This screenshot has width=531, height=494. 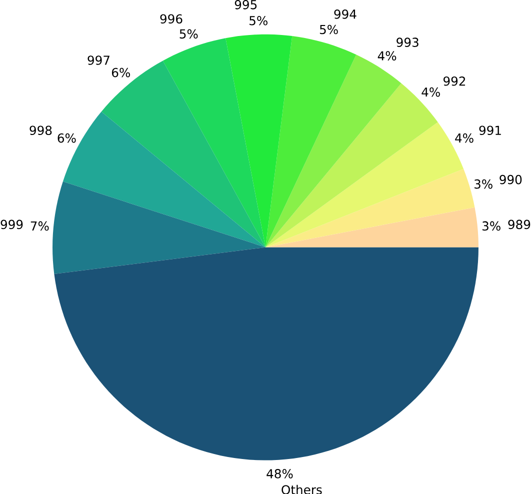 What do you see at coordinates (345, 14) in the screenshot?
I see `slice-label: 994` at bounding box center [345, 14].